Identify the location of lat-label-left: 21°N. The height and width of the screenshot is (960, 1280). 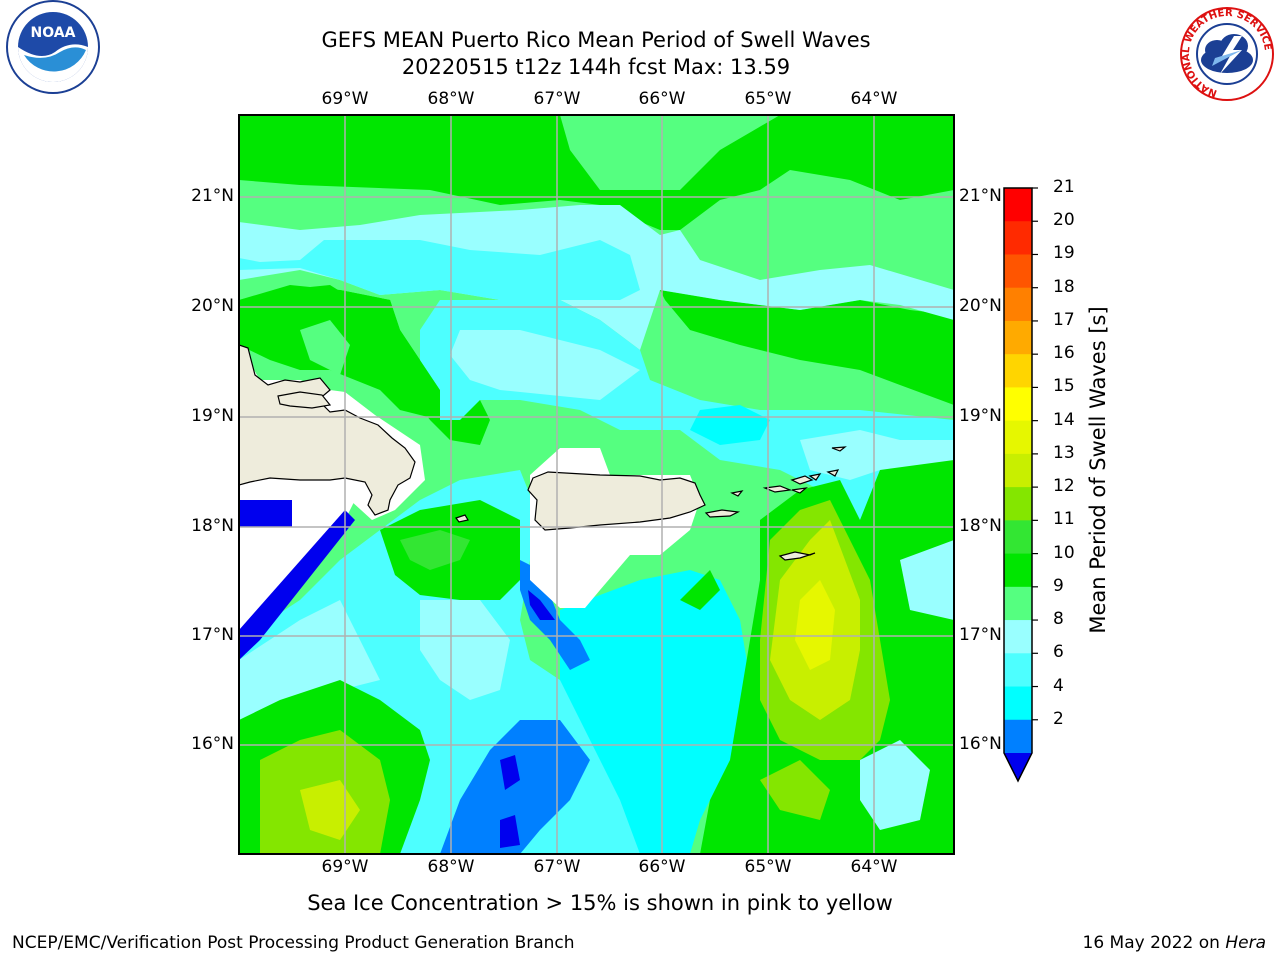
(212, 196).